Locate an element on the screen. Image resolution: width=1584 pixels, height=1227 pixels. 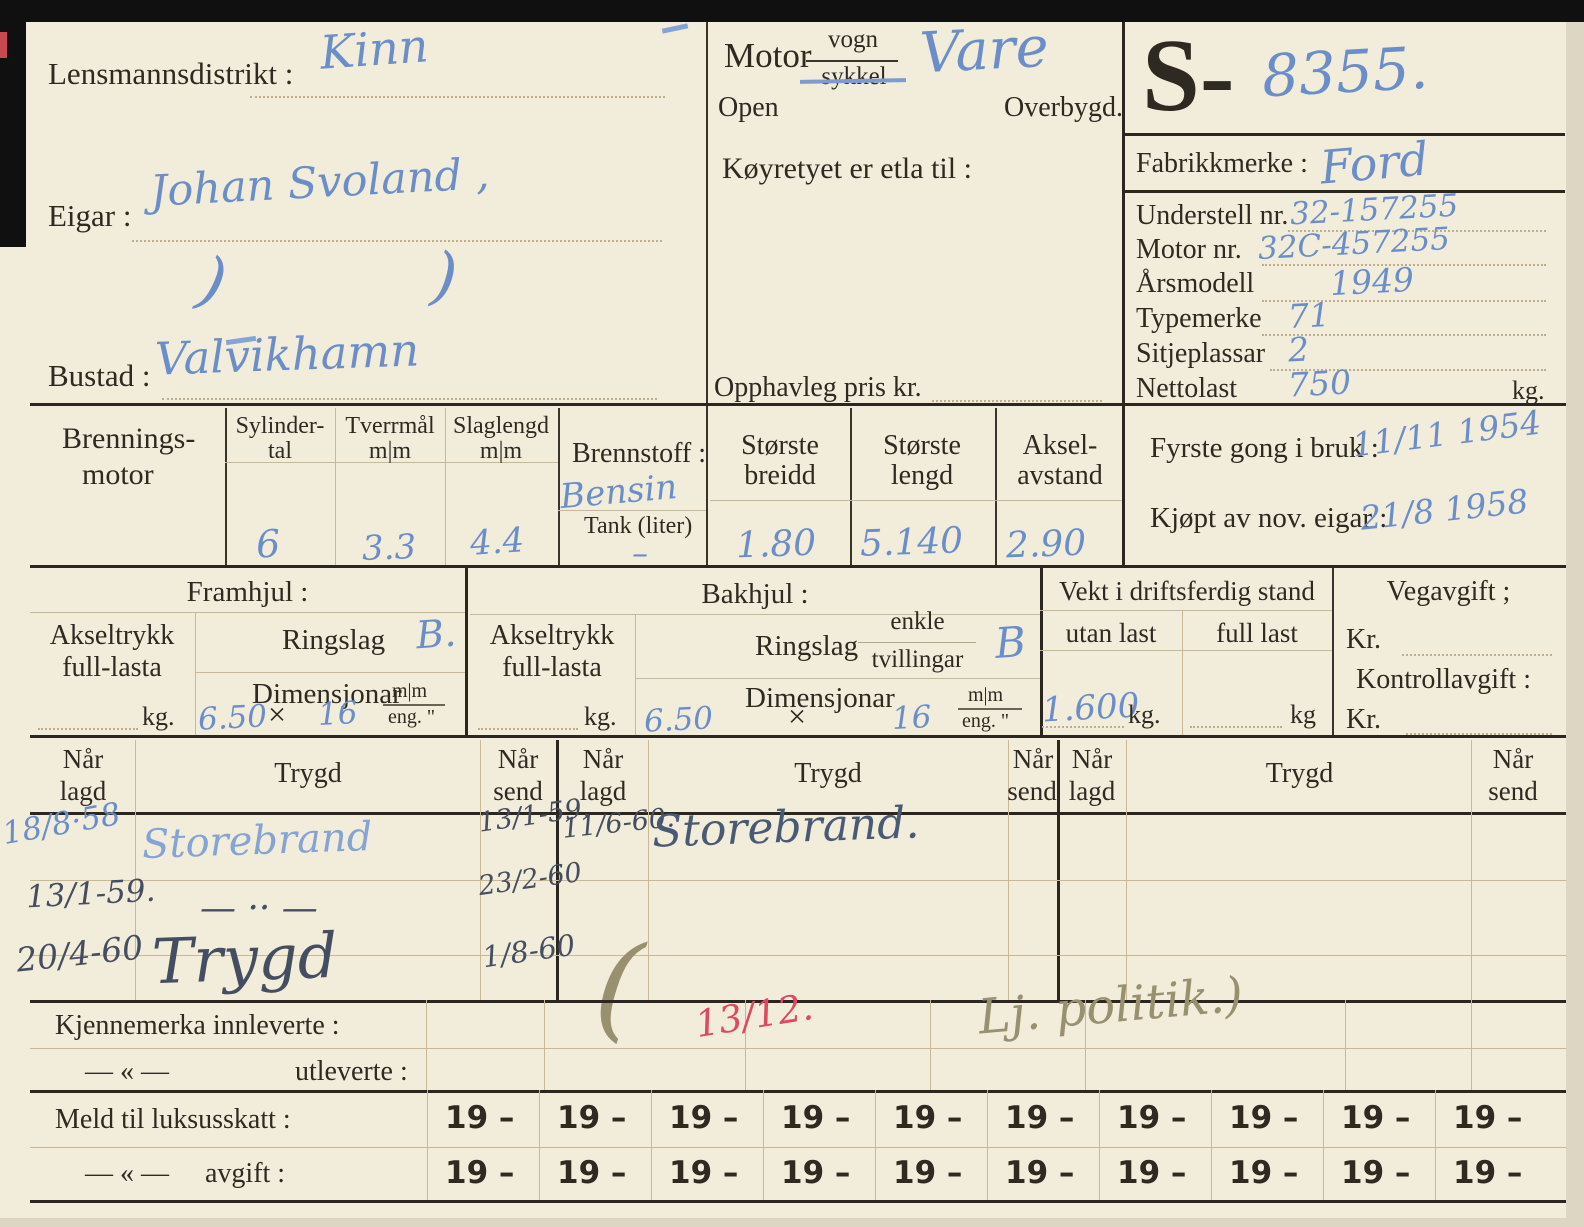
rear-axle-line is located at coordinates (528, 729).